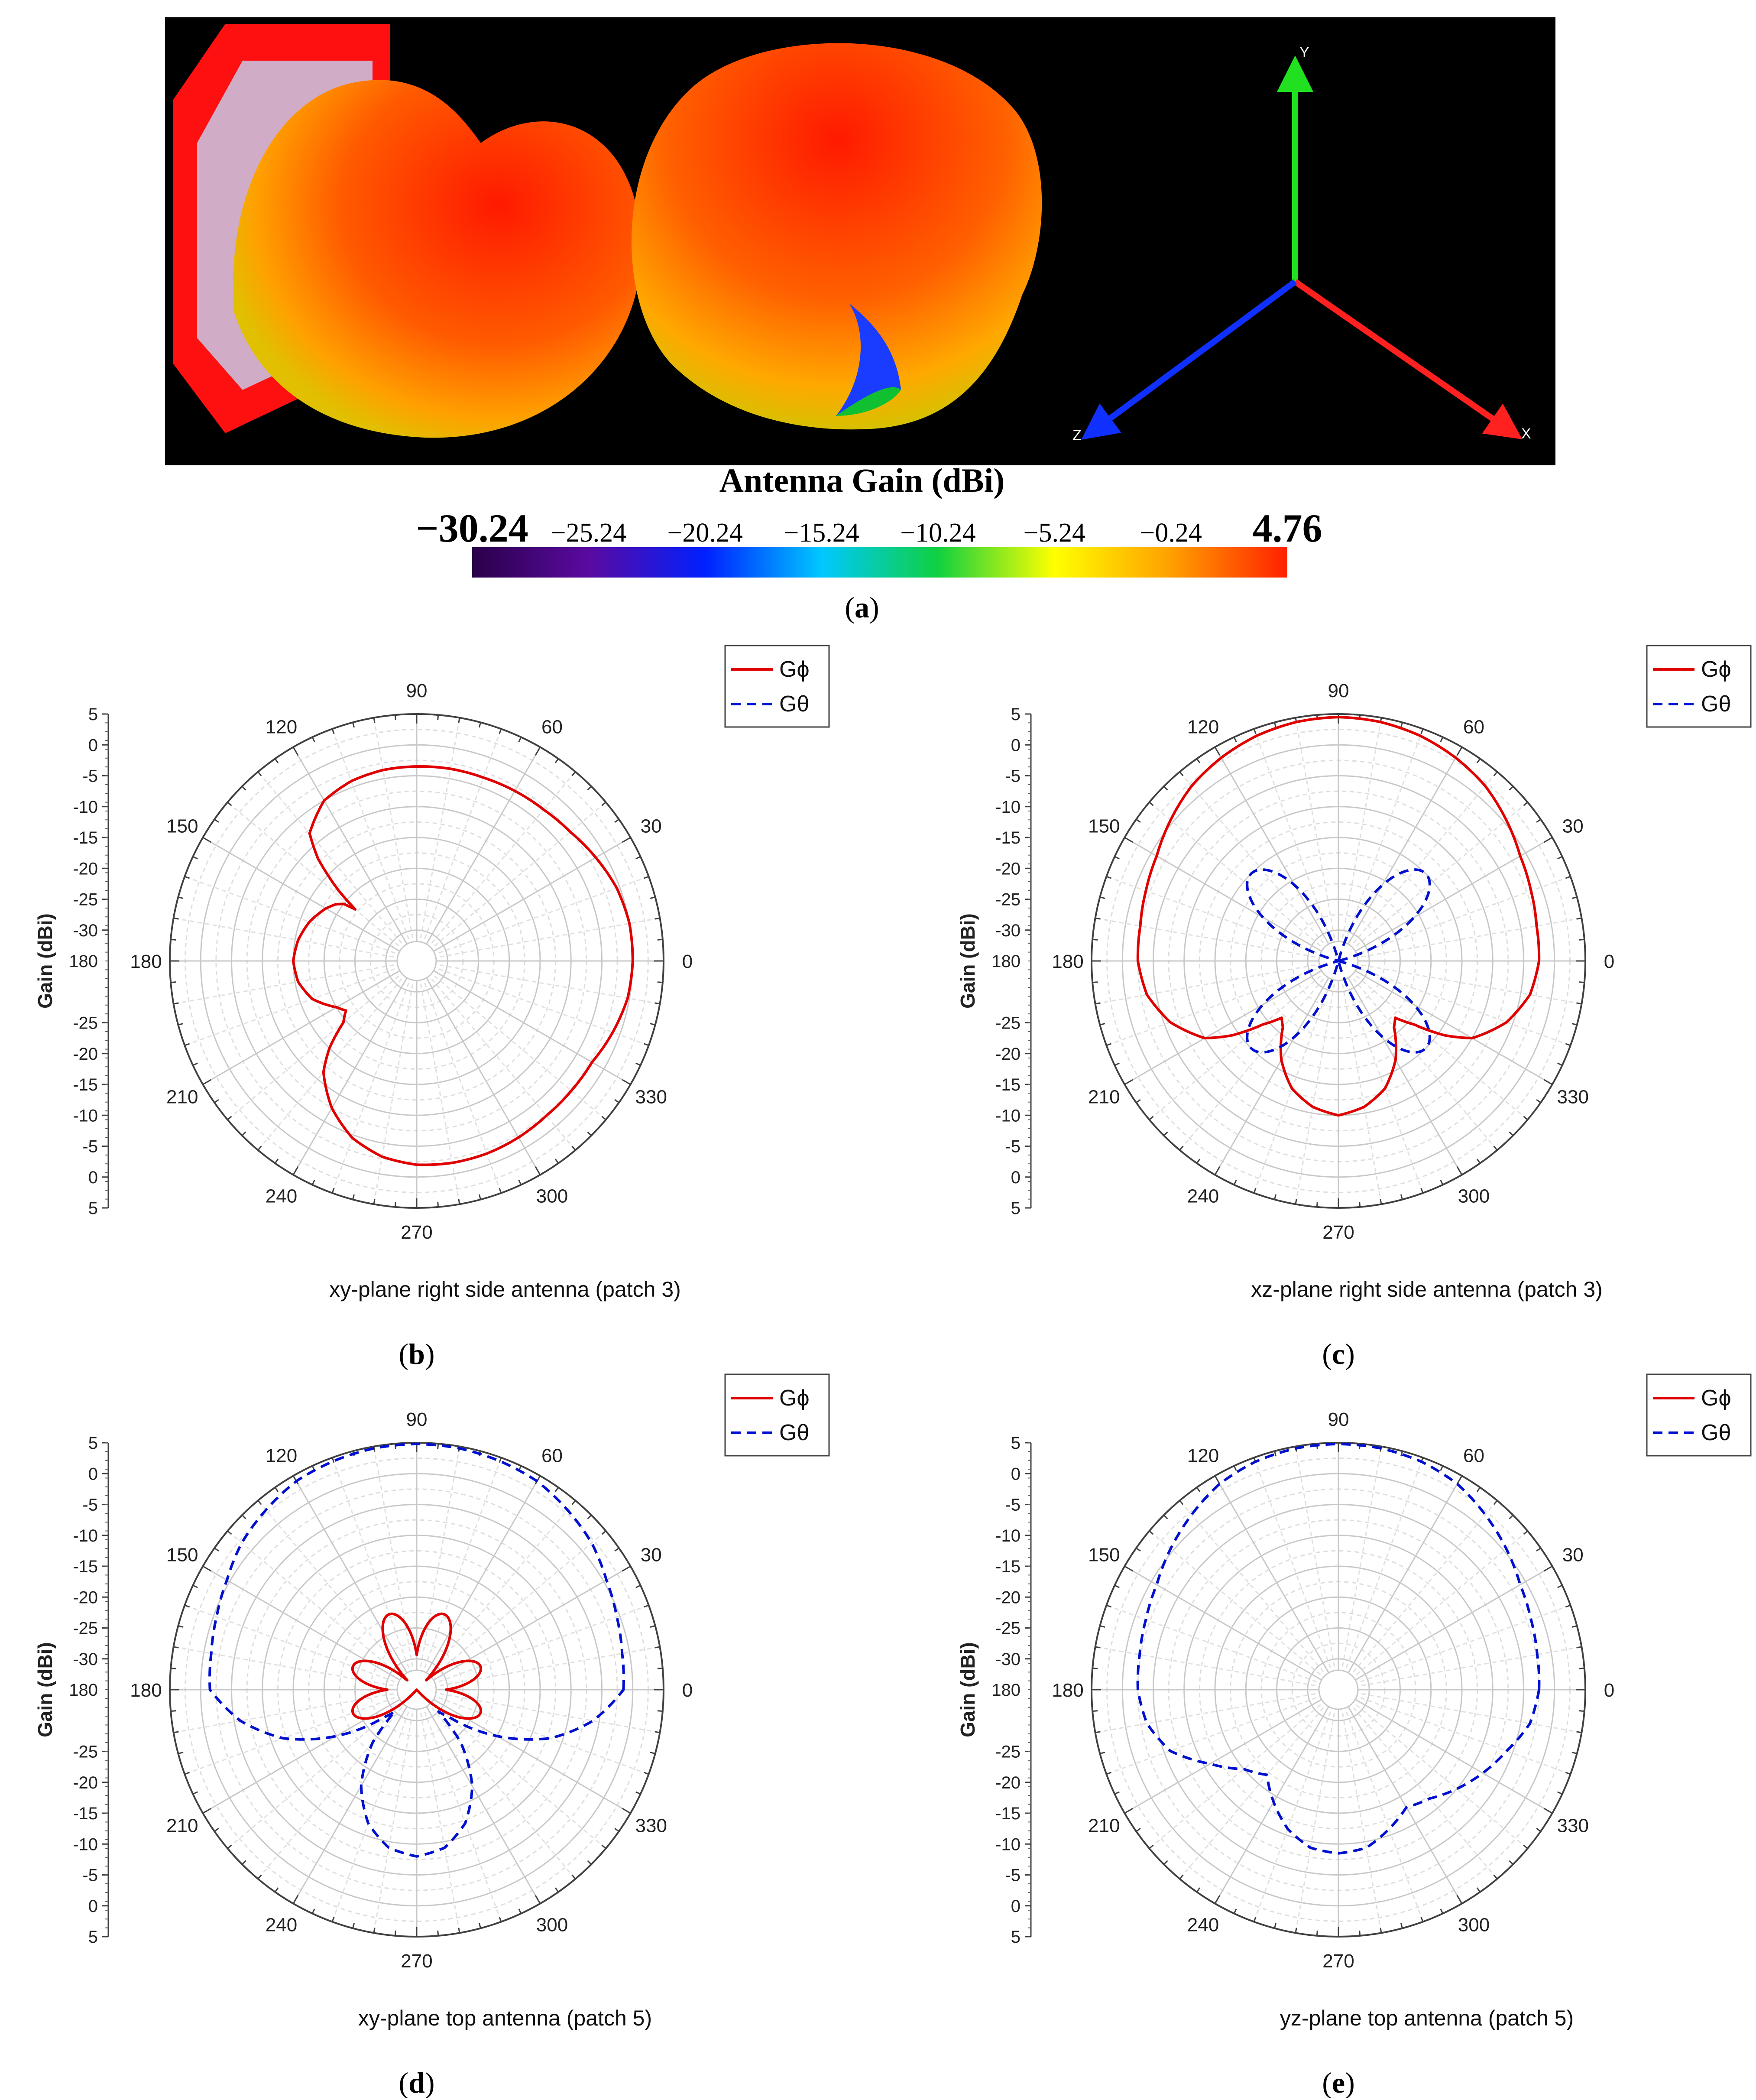  What do you see at coordinates (417, 1419) in the screenshot?
I see `angle-tick-label: 90` at bounding box center [417, 1419].